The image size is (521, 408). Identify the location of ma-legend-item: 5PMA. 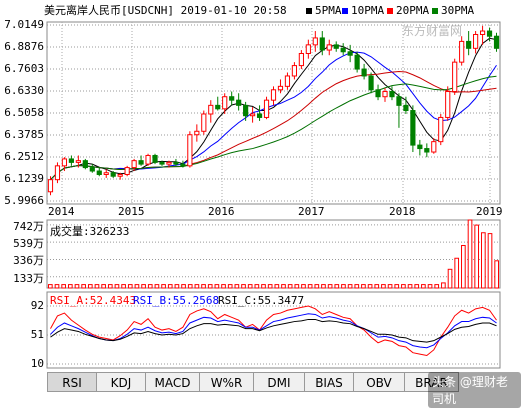
(324, 11).